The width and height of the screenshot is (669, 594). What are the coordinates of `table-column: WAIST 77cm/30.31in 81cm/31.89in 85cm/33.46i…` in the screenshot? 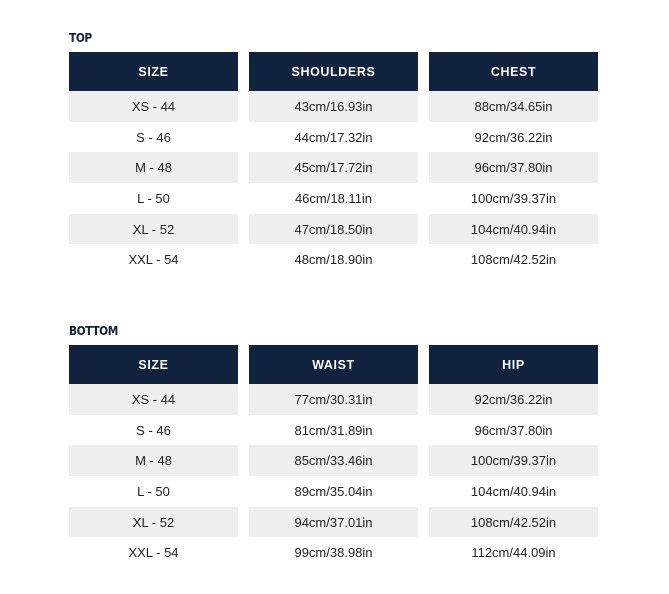 It's located at (333, 456).